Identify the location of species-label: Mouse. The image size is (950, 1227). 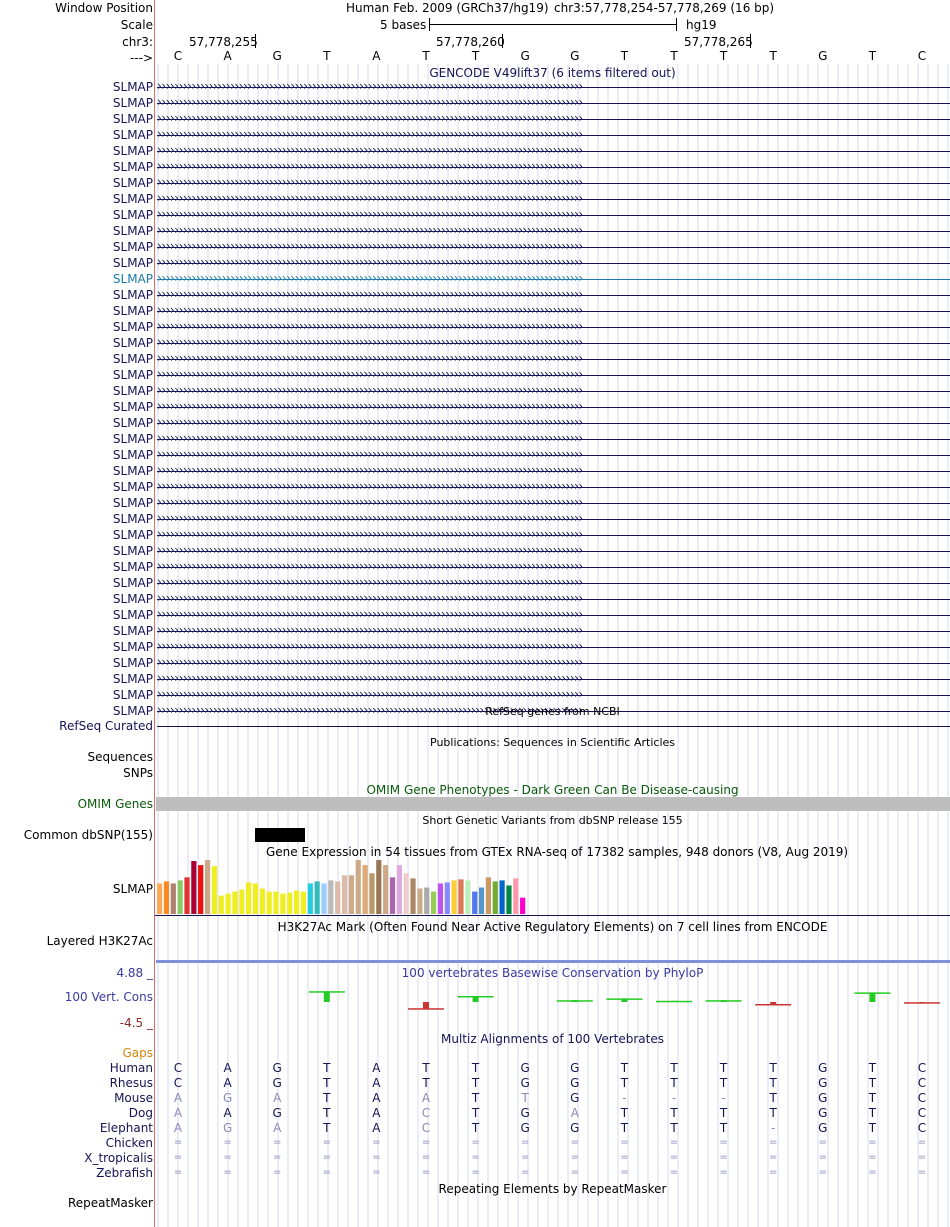
(133, 1098).